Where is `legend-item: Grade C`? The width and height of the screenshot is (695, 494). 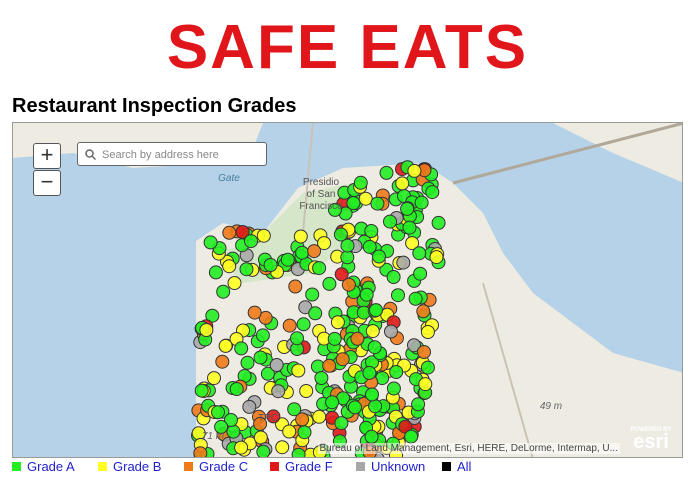
legend-item: Grade C is located at coordinates (227, 466).